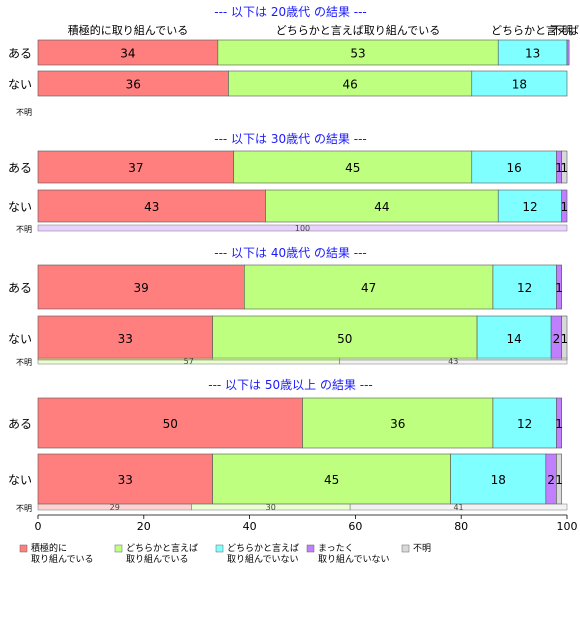 This screenshot has height=636, width=580. Describe the element at coordinates (381, 207) in the screenshot. I see `bar-value-label: 44` at that location.